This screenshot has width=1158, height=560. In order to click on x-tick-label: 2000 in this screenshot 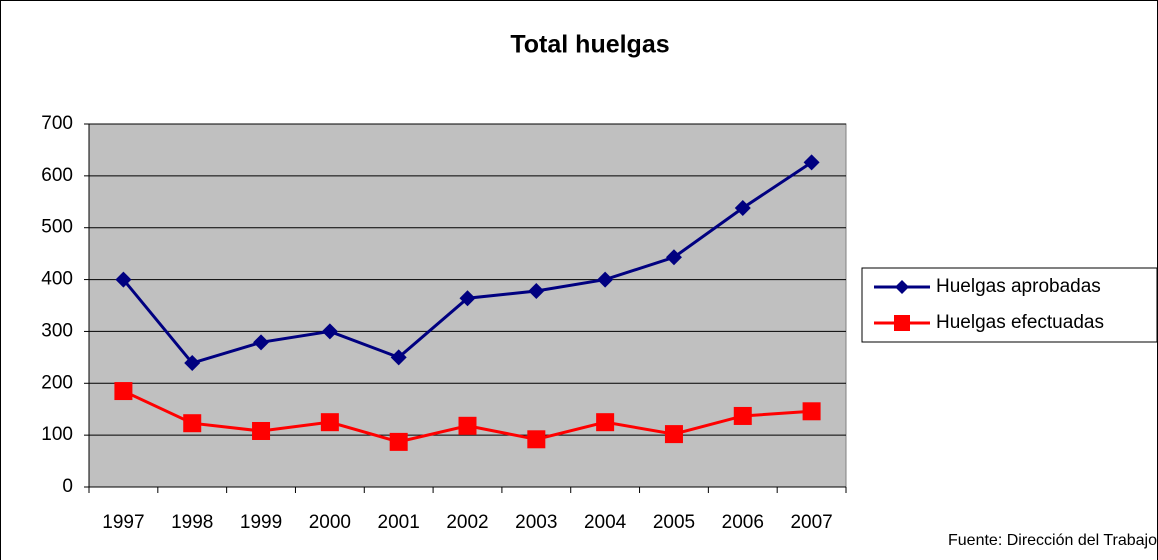, I will do `click(330, 522)`.